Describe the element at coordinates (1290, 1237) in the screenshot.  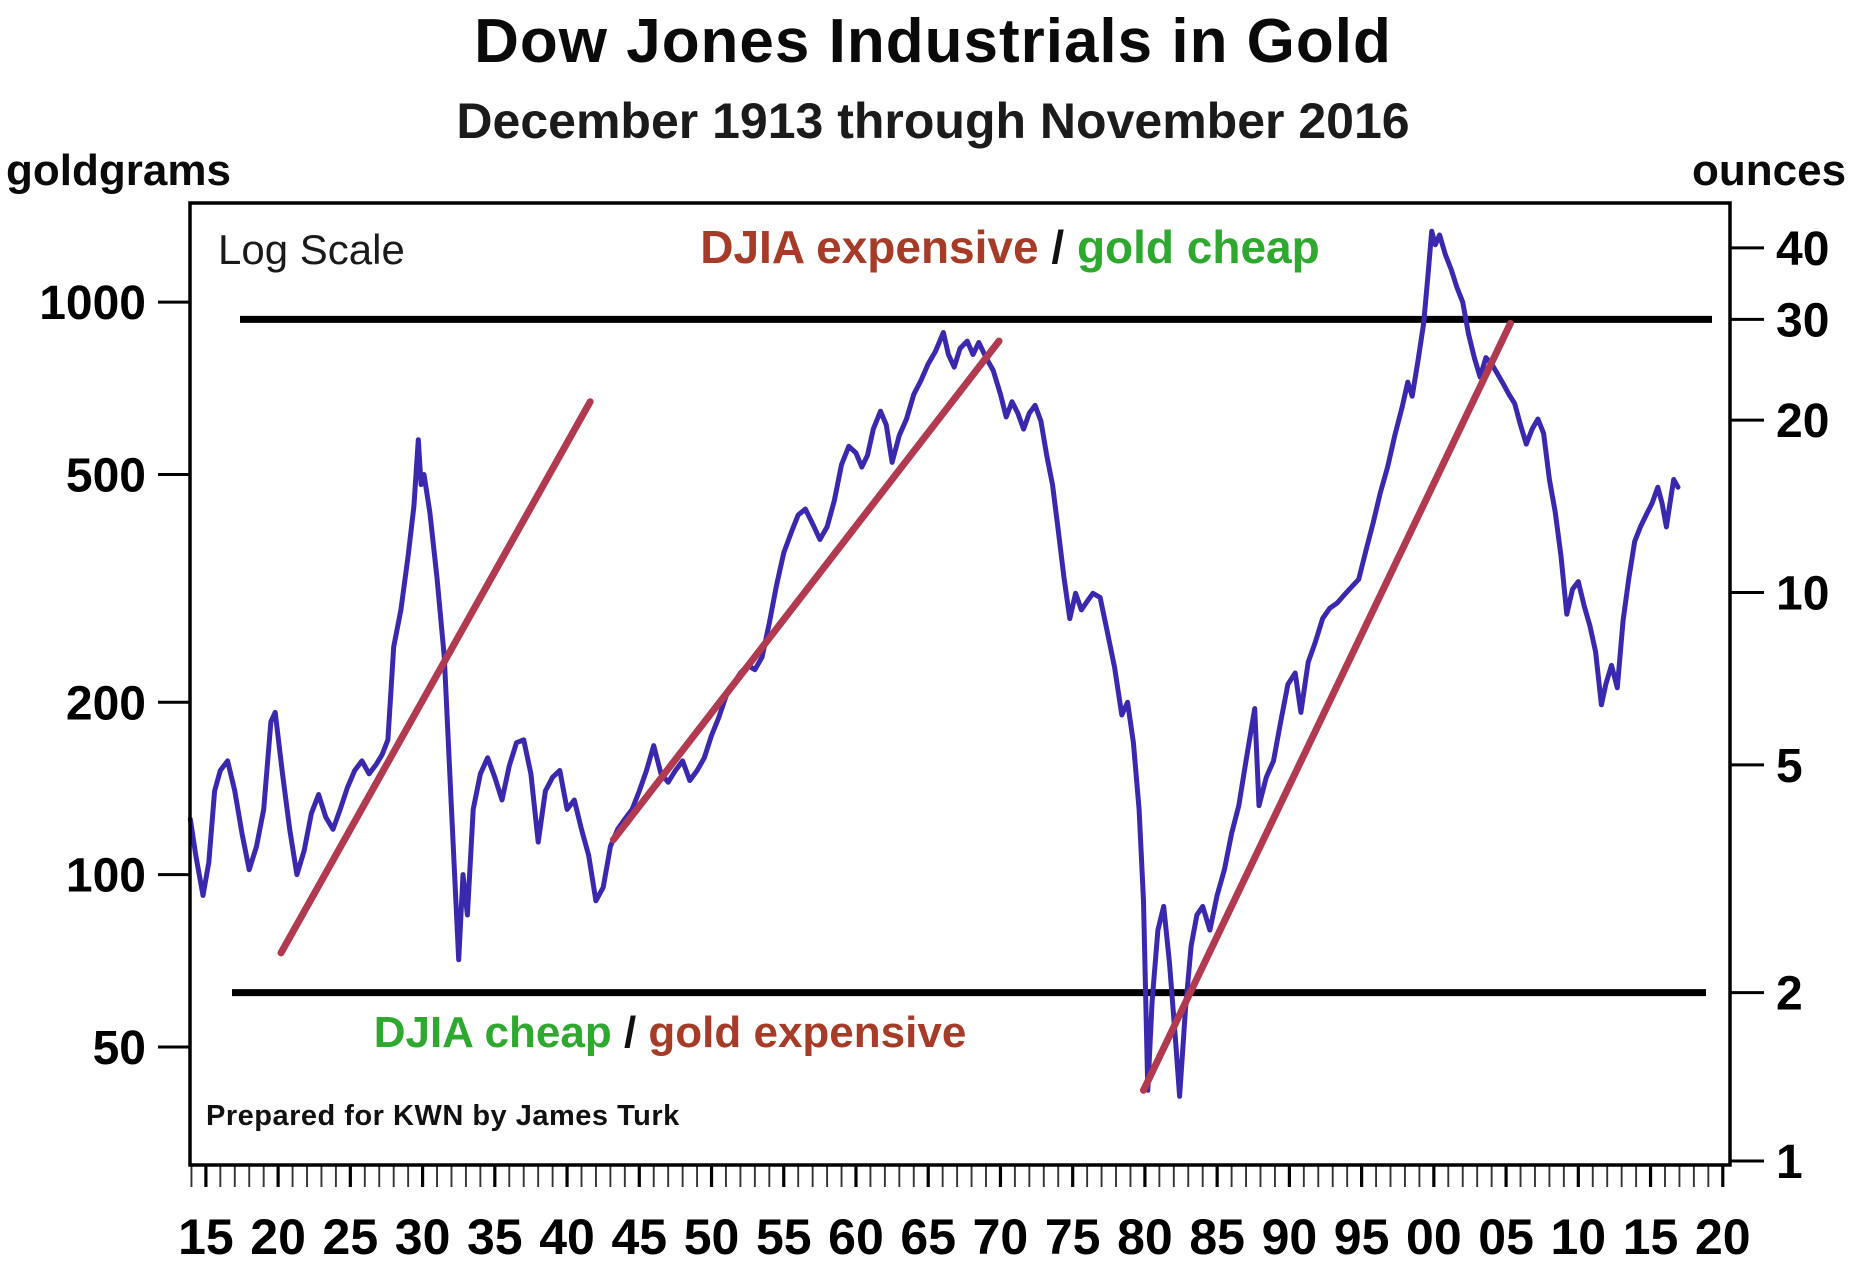
I see `x-tick-label: 90` at that location.